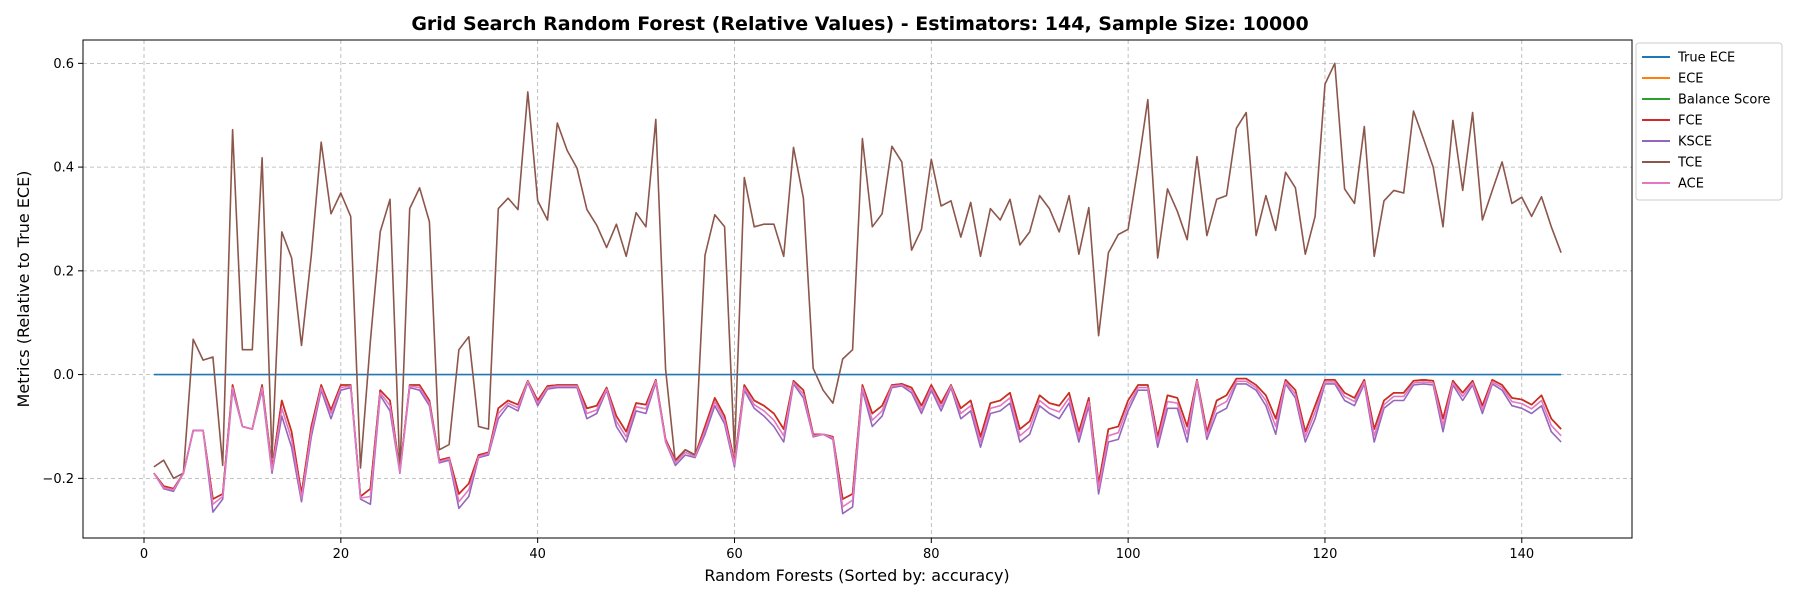  Describe the element at coordinates (63, 375) in the screenshot. I see `y-tick-label: 0.0` at that location.